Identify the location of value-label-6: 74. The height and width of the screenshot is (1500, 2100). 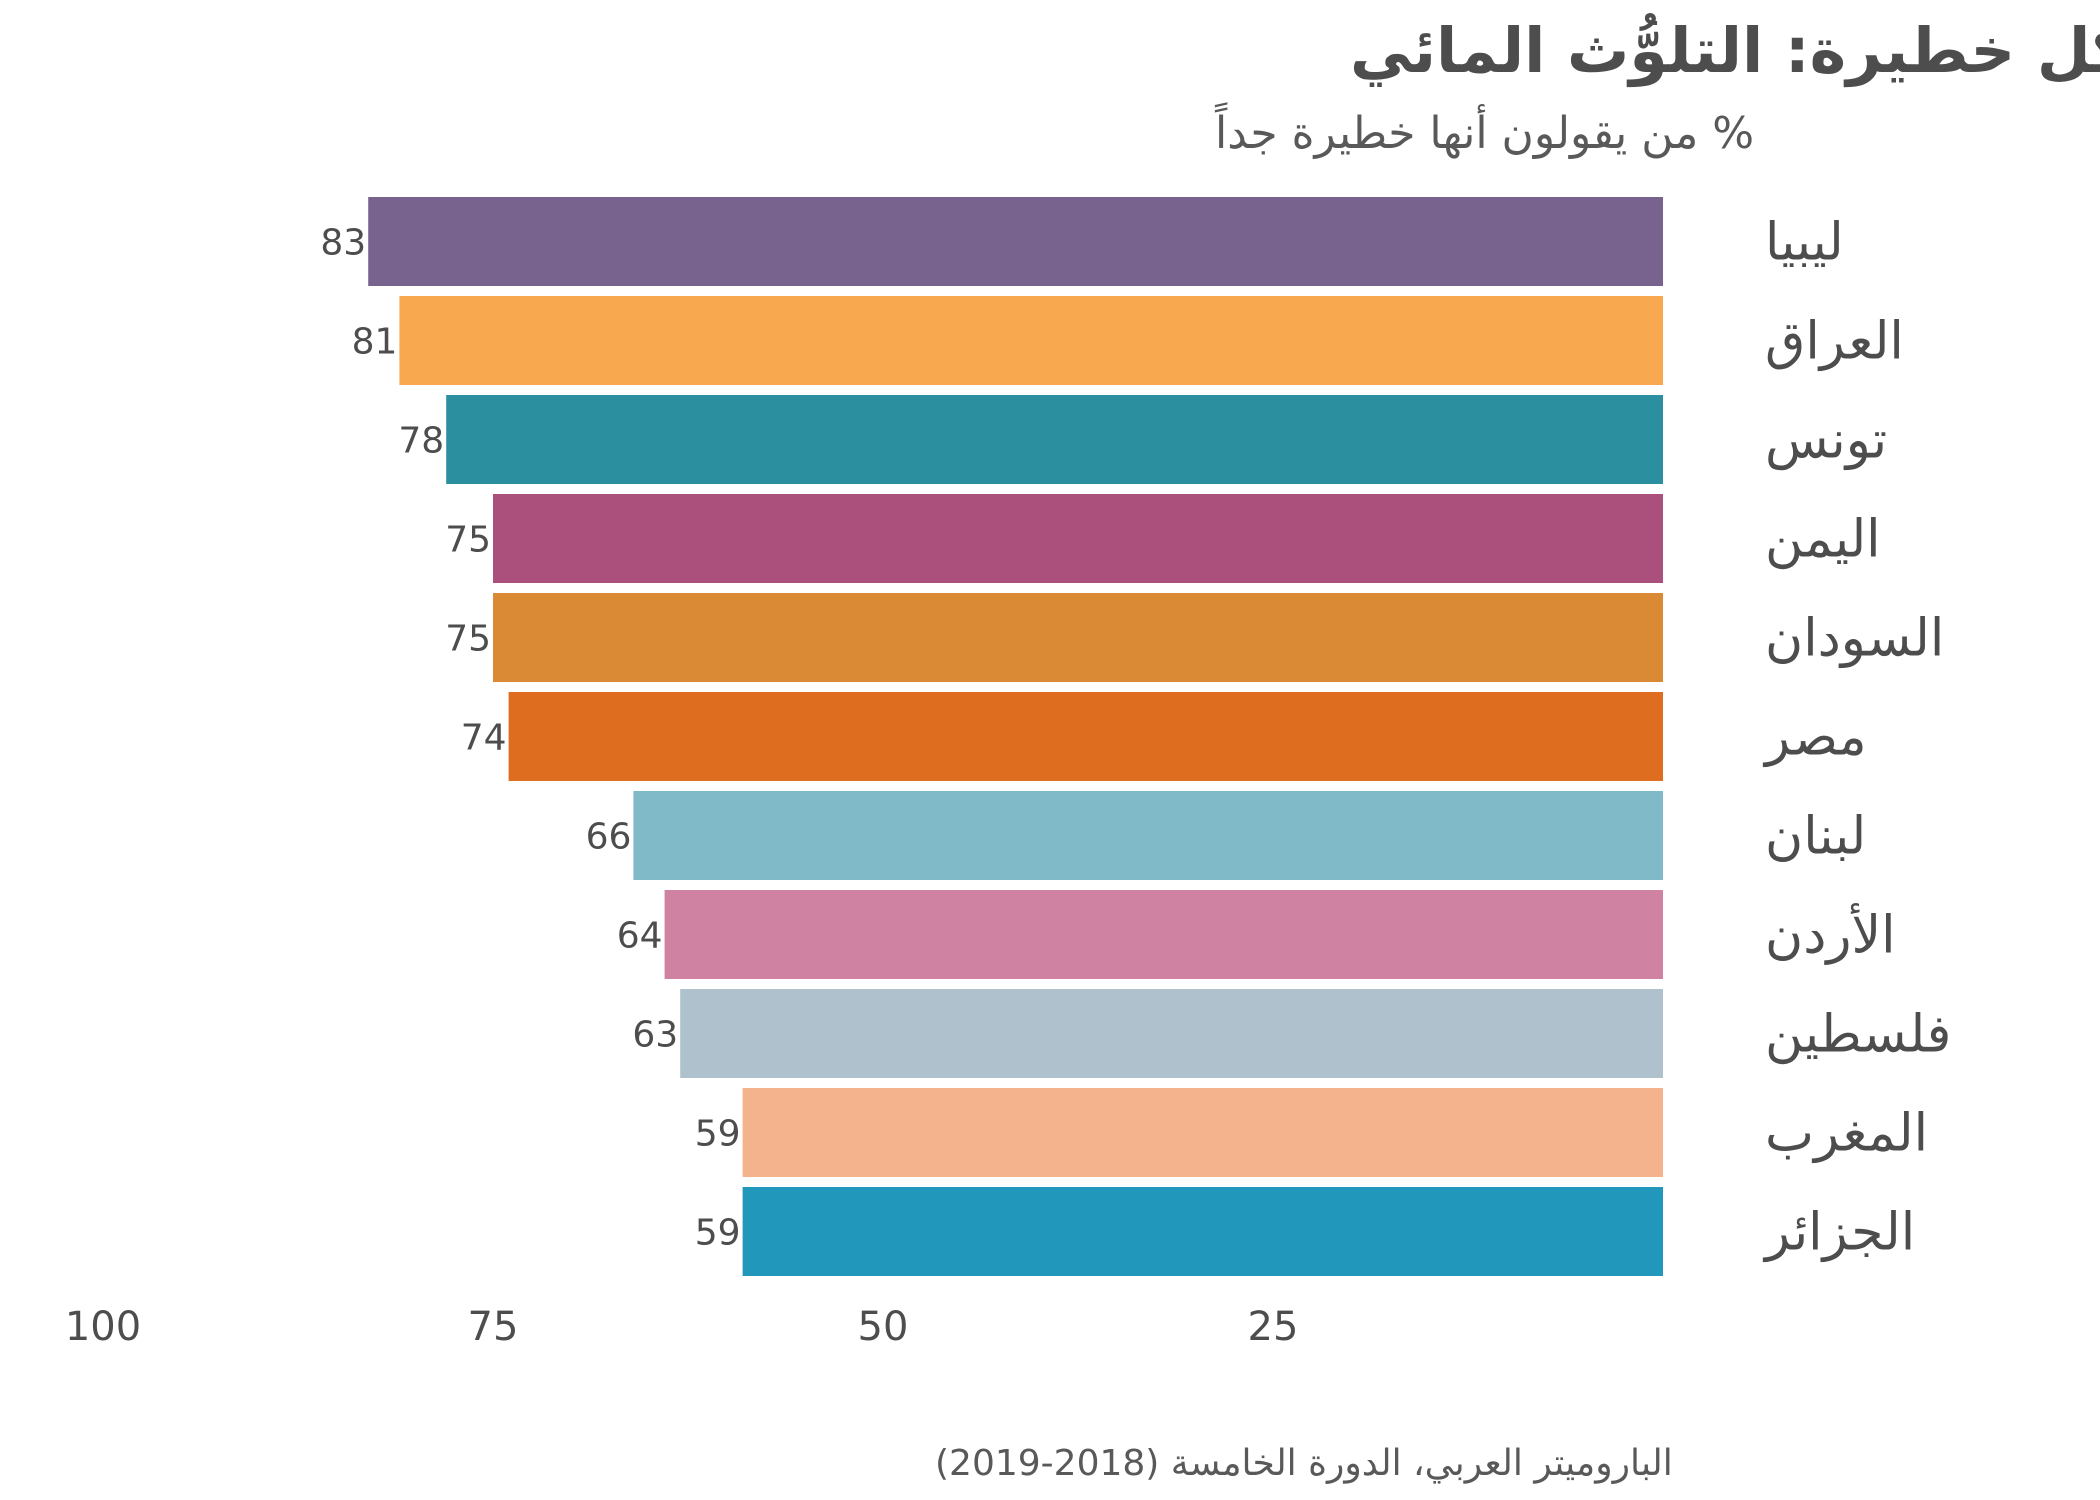
(484, 738).